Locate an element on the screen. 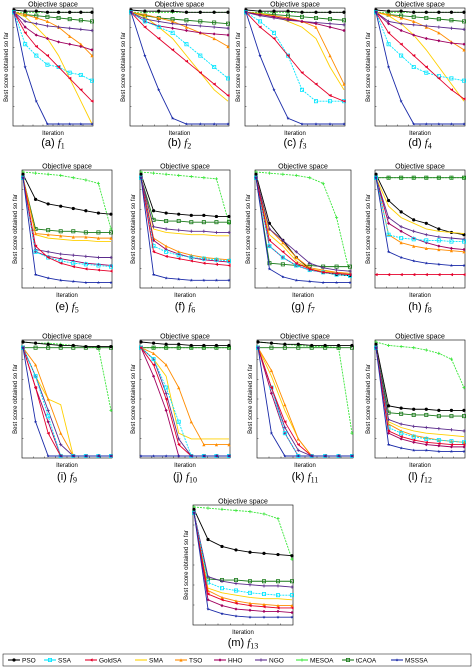  caption-subscript: 3 is located at coordinates (304, 146).